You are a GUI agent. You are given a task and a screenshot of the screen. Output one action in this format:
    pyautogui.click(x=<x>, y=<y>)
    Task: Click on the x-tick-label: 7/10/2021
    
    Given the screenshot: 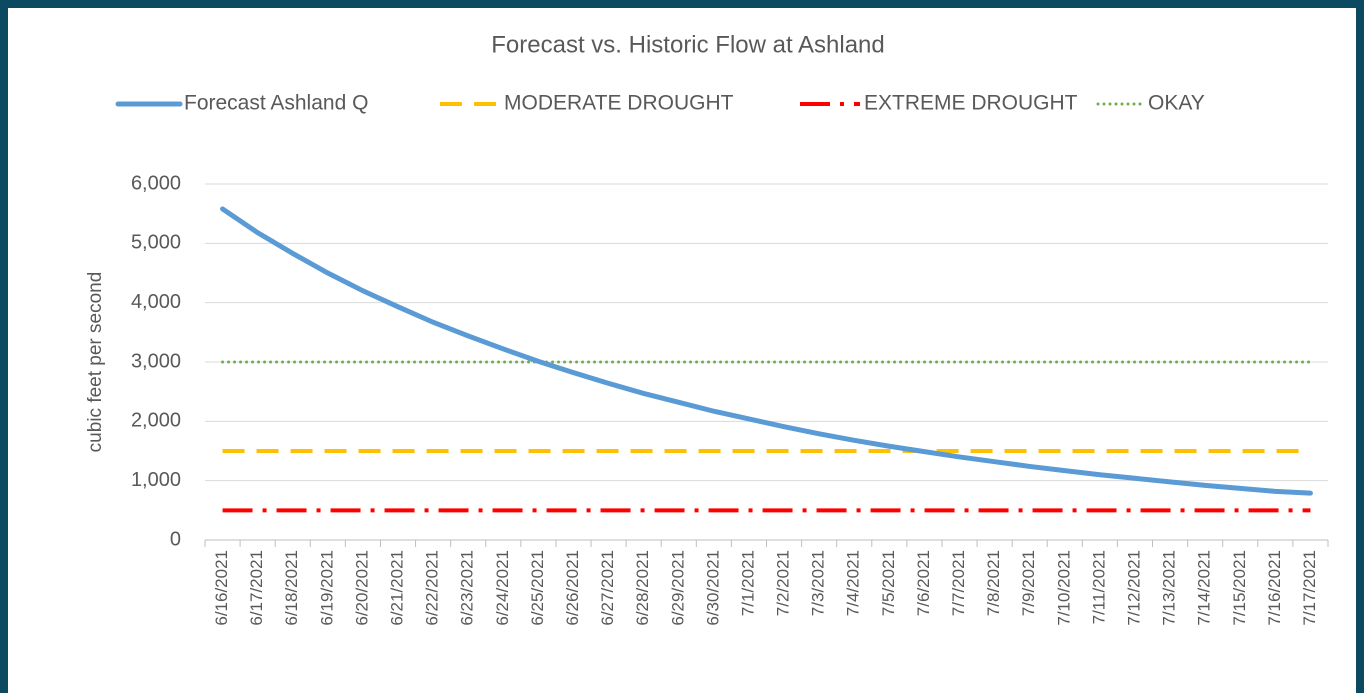 What is the action you would take?
    pyautogui.click(x=1063, y=588)
    